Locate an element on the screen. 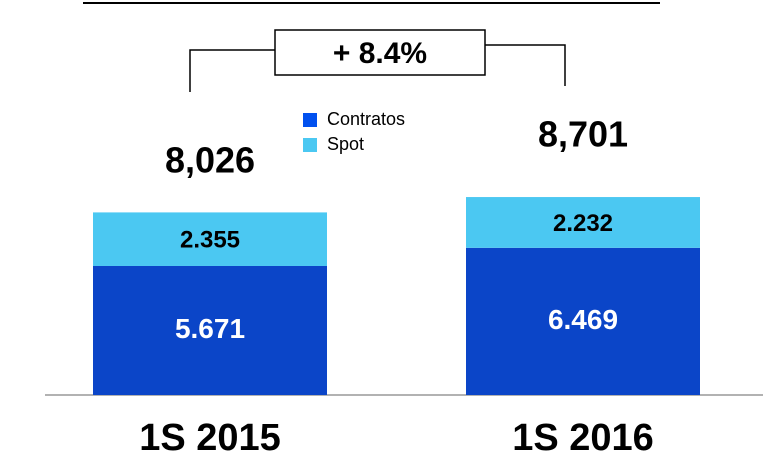  x-tick-label: 1S 2016 is located at coordinates (583, 438).